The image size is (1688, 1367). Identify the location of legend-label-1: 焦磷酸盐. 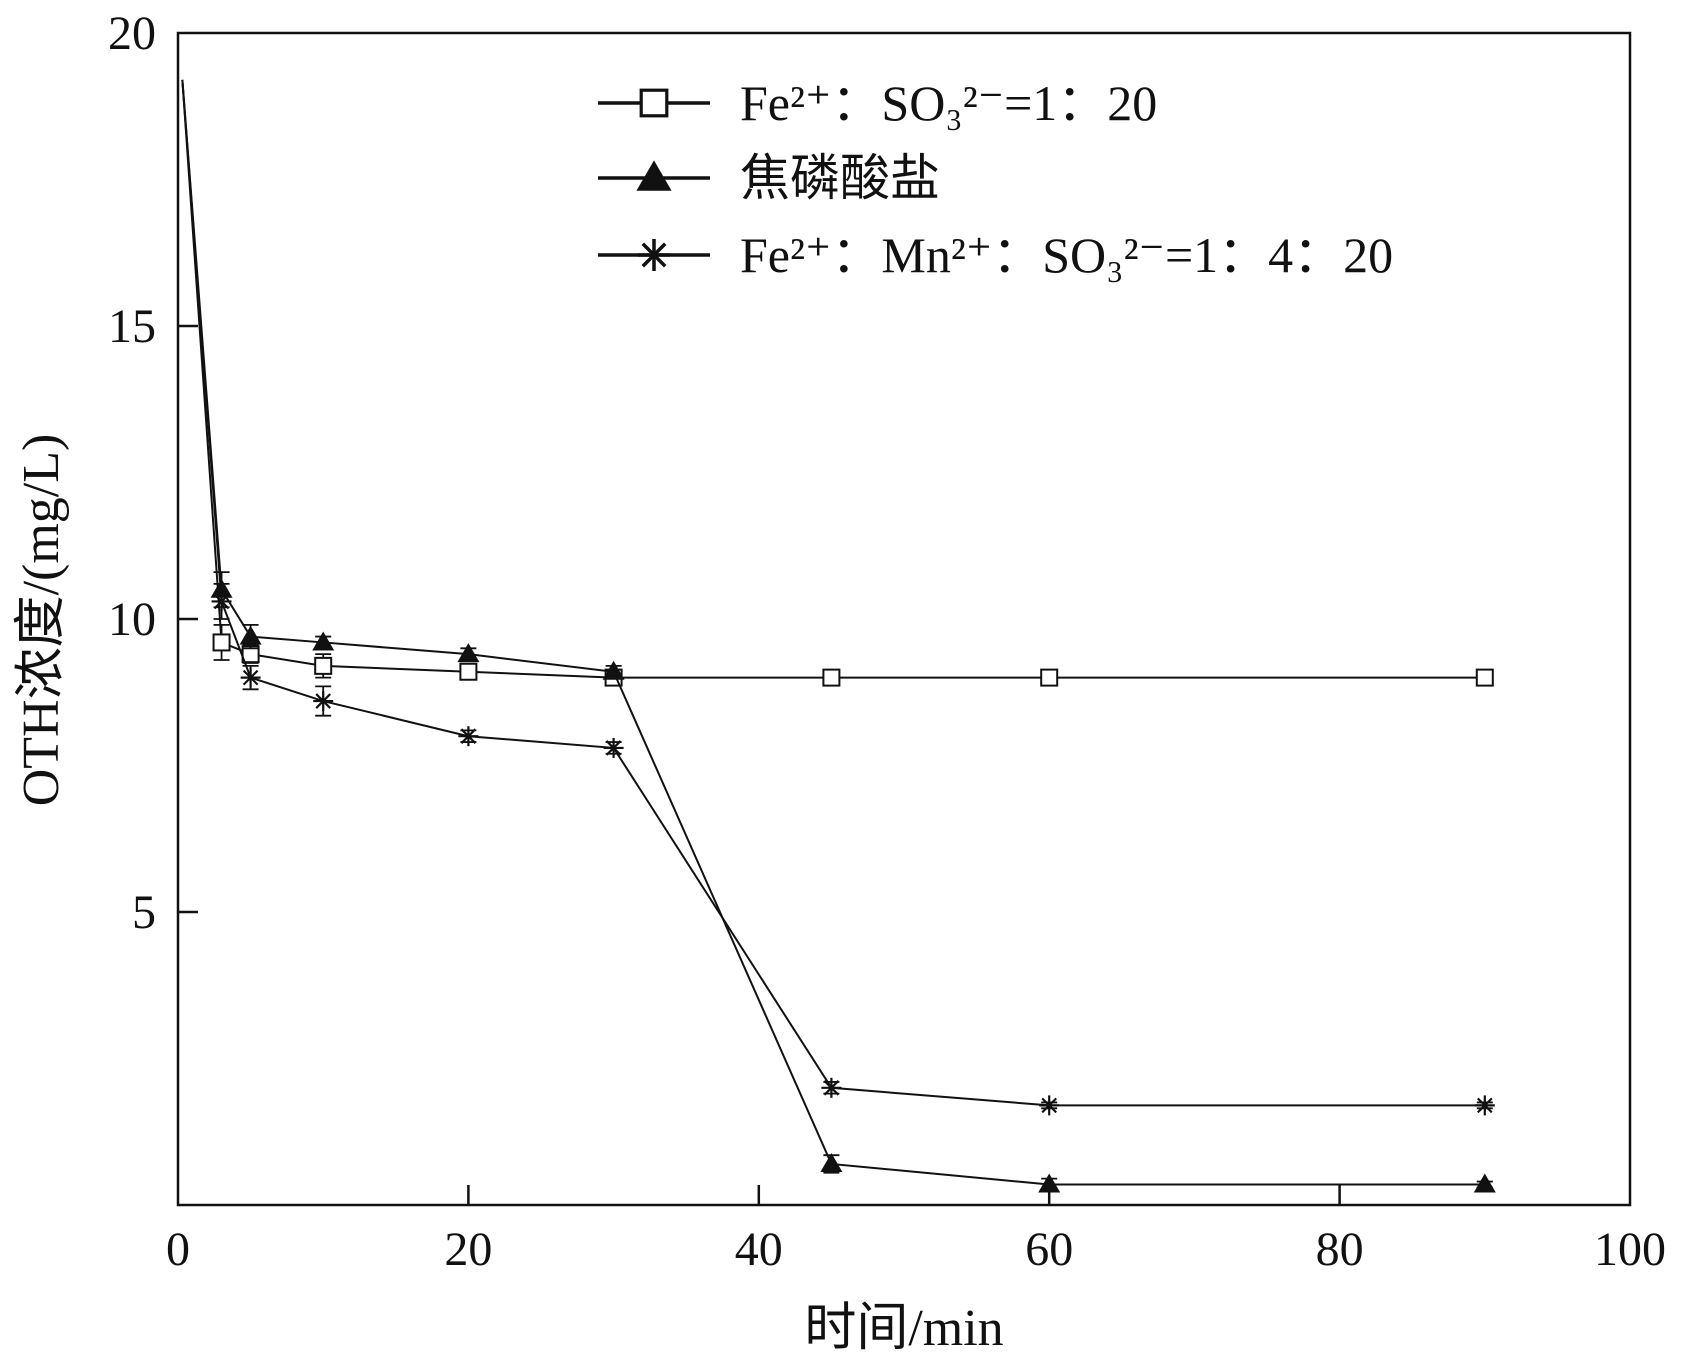
(840, 178).